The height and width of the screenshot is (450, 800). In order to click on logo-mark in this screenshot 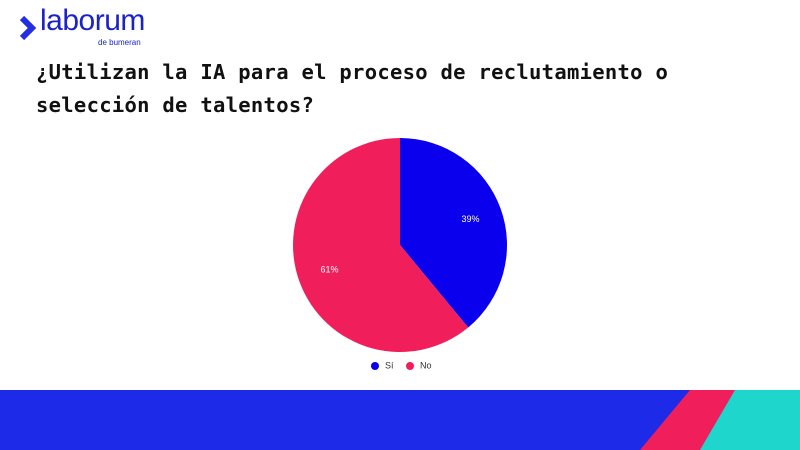, I will do `click(28, 28)`.